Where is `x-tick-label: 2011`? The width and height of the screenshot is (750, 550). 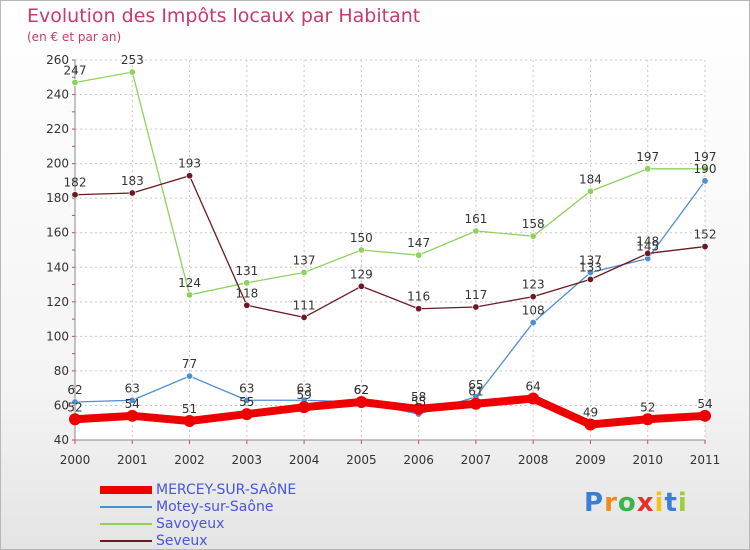
x-tick-label: 2011 is located at coordinates (705, 460).